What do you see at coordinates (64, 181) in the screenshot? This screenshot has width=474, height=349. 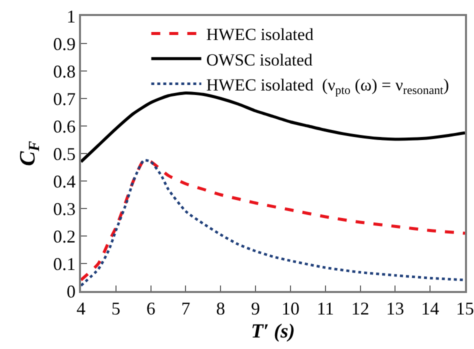 I see `y-tick-label: 0.4` at bounding box center [64, 181].